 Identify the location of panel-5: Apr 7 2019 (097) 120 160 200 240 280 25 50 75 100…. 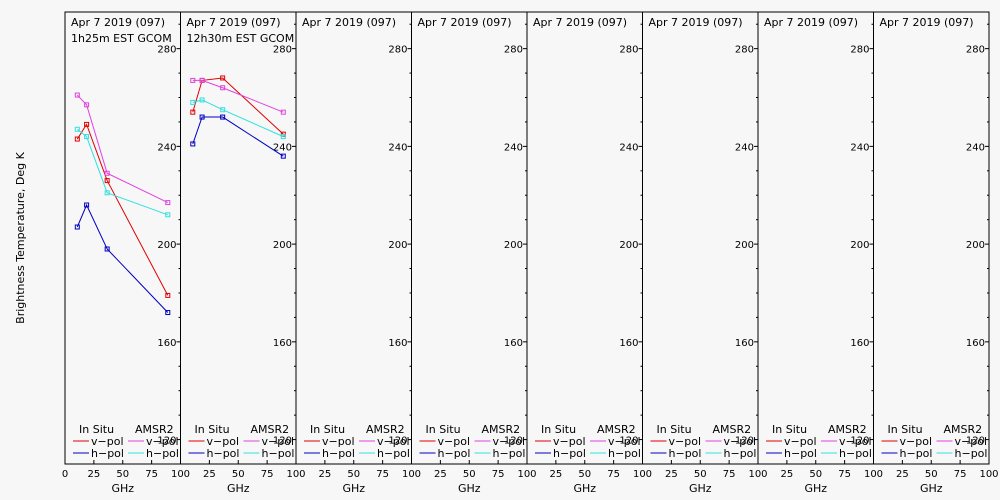
(589, 253).